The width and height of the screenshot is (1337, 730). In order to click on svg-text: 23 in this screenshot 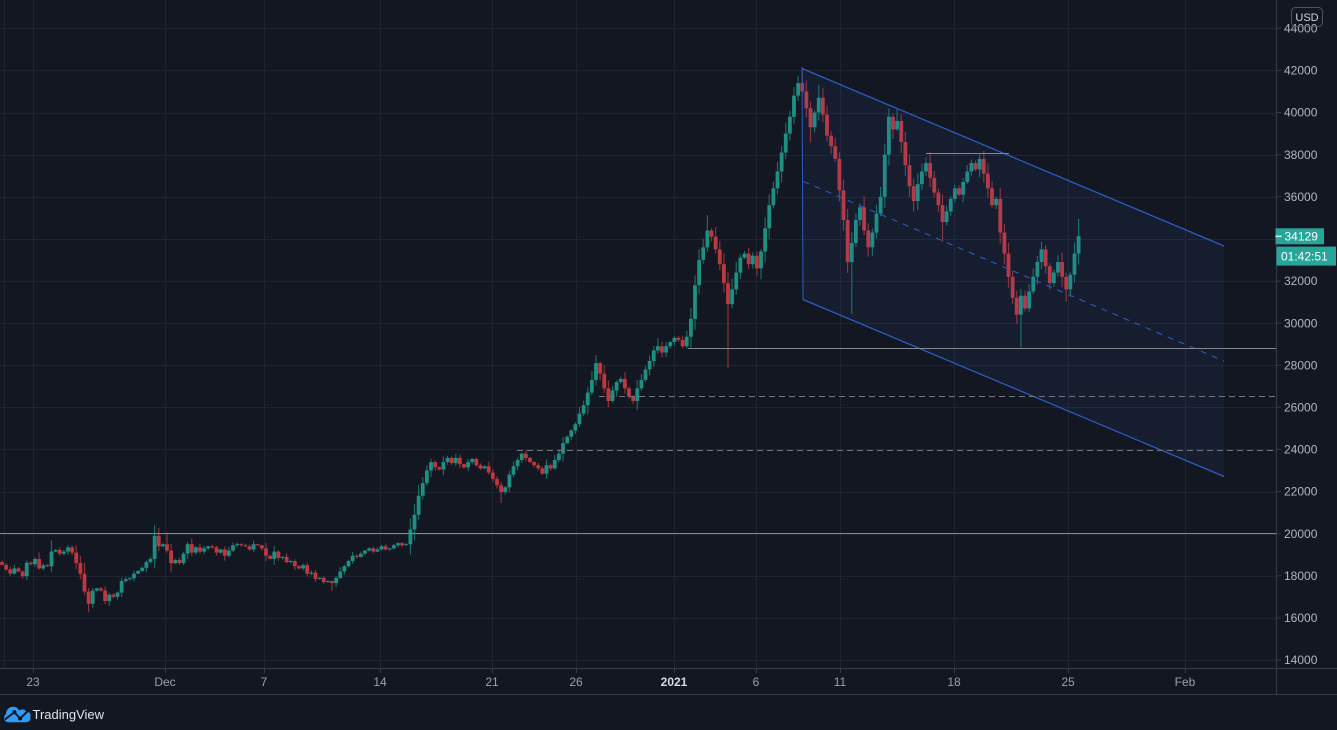, I will do `click(33, 682)`.